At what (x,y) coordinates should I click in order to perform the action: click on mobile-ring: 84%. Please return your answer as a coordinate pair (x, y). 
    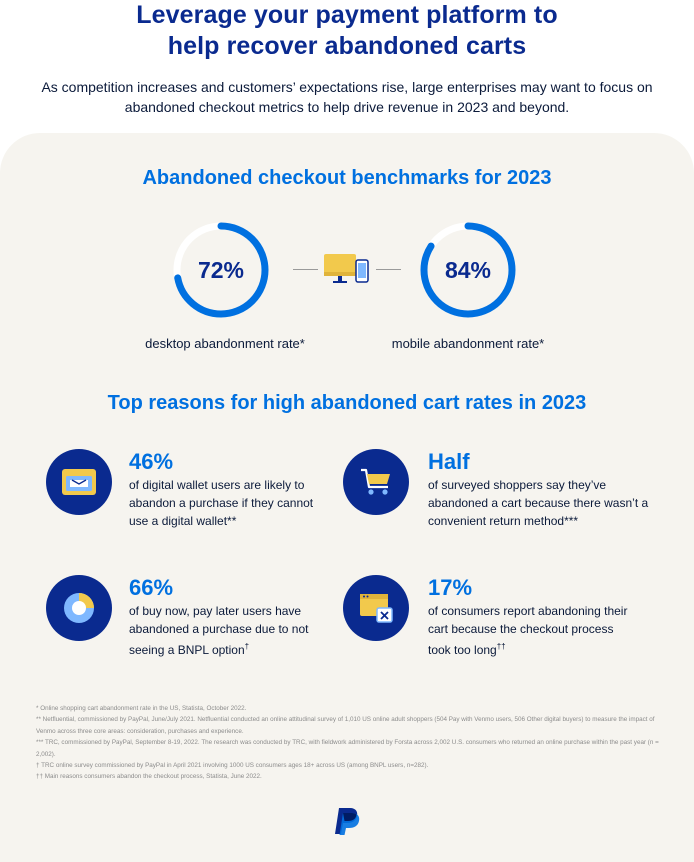
    Looking at the image, I should click on (468, 270).